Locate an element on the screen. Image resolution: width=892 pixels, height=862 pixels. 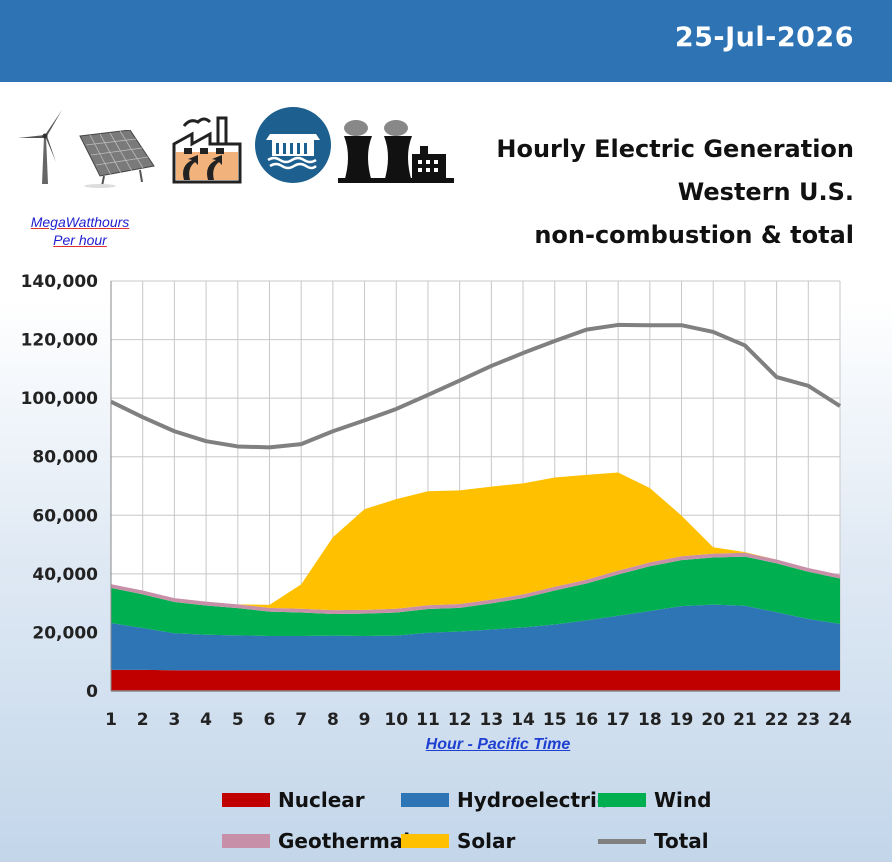
legend-item-solar: Solar is located at coordinates (458, 841).